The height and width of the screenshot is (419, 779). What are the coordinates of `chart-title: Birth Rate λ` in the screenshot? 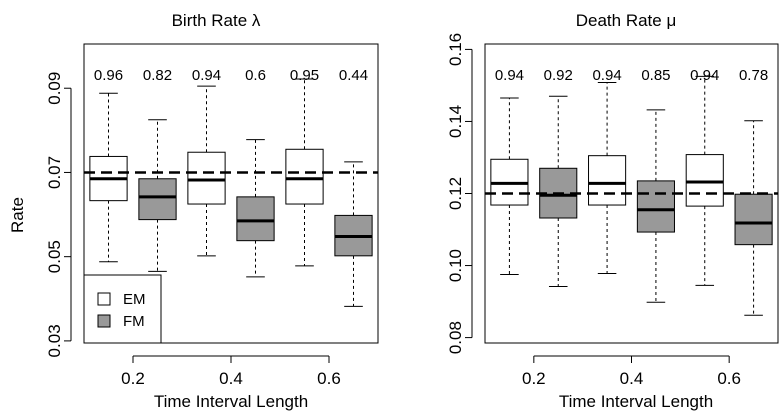 It's located at (216, 20).